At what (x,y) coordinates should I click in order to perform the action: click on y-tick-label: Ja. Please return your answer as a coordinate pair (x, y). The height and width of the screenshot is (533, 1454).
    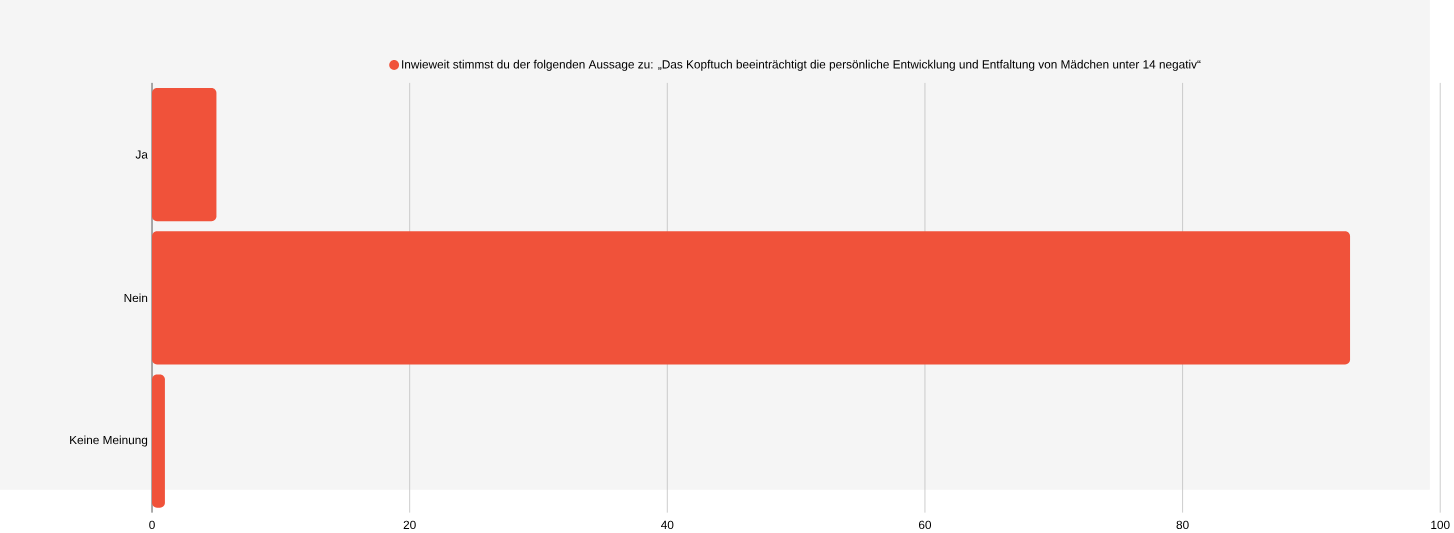
    Looking at the image, I should click on (141, 154).